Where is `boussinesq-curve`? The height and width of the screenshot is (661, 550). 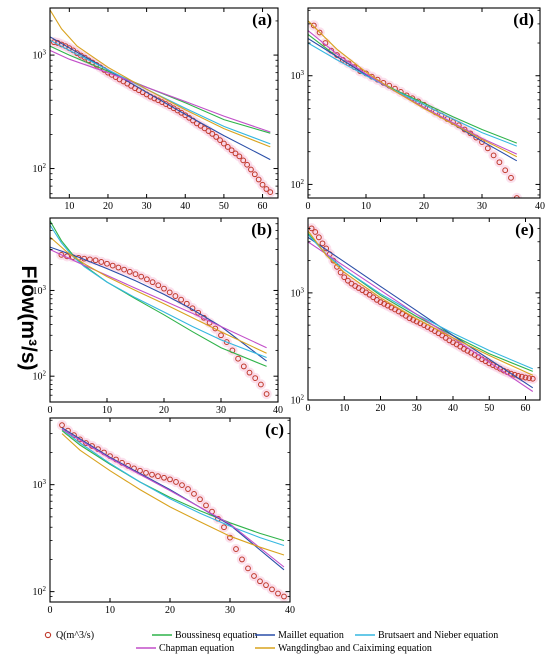
boussinesq-curve is located at coordinates (421, 302).